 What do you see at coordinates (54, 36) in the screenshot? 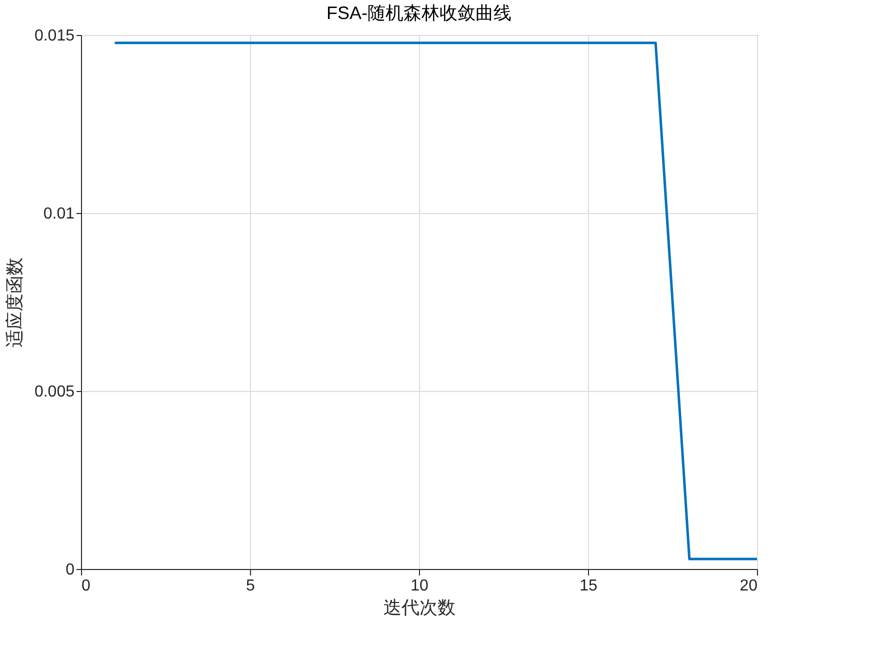
I see `y-tick-label: 0.015` at bounding box center [54, 36].